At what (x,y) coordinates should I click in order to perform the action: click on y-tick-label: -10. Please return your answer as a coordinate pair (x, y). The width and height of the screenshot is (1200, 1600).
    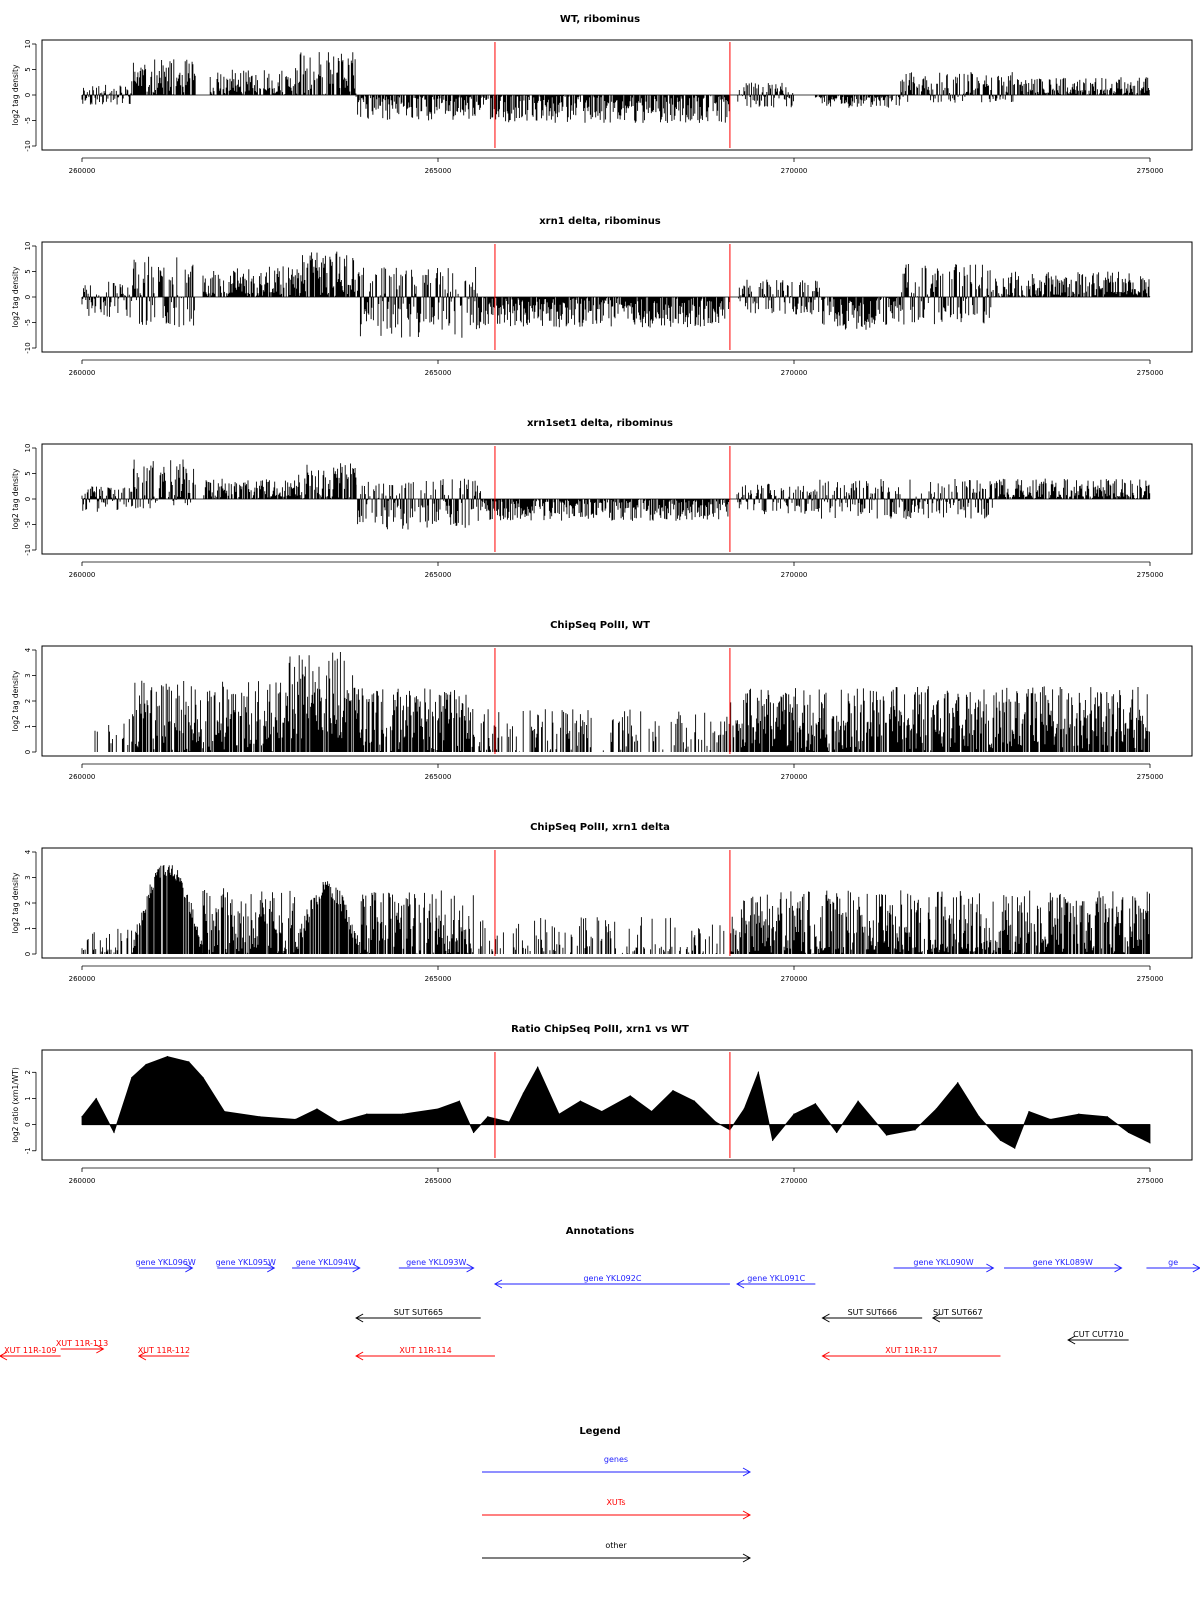
    Looking at the image, I should click on (28, 549).